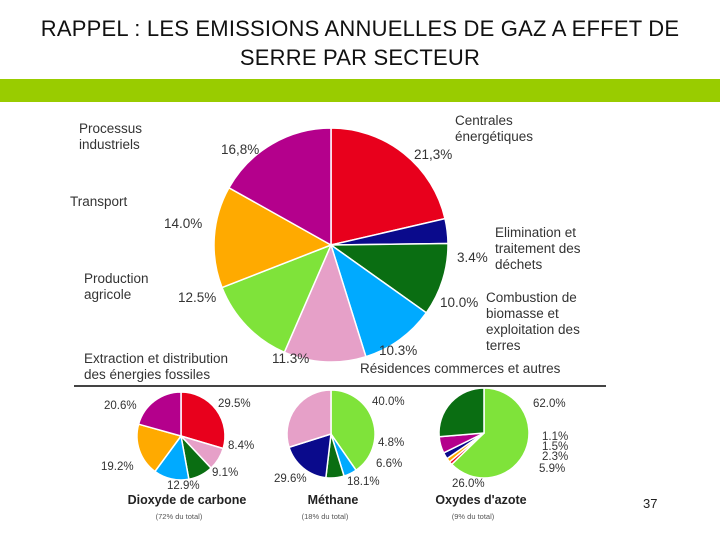 The image size is (720, 540). What do you see at coordinates (309, 419) in the screenshot?
I see `methane-pie-slice-fossil` at bounding box center [309, 419].